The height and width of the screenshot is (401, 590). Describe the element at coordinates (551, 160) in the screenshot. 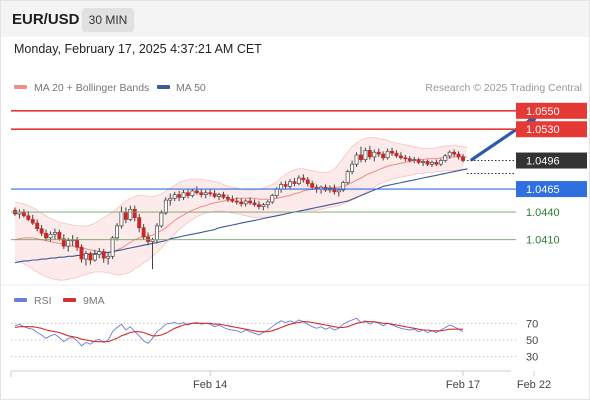

I see `last-price-box` at that location.